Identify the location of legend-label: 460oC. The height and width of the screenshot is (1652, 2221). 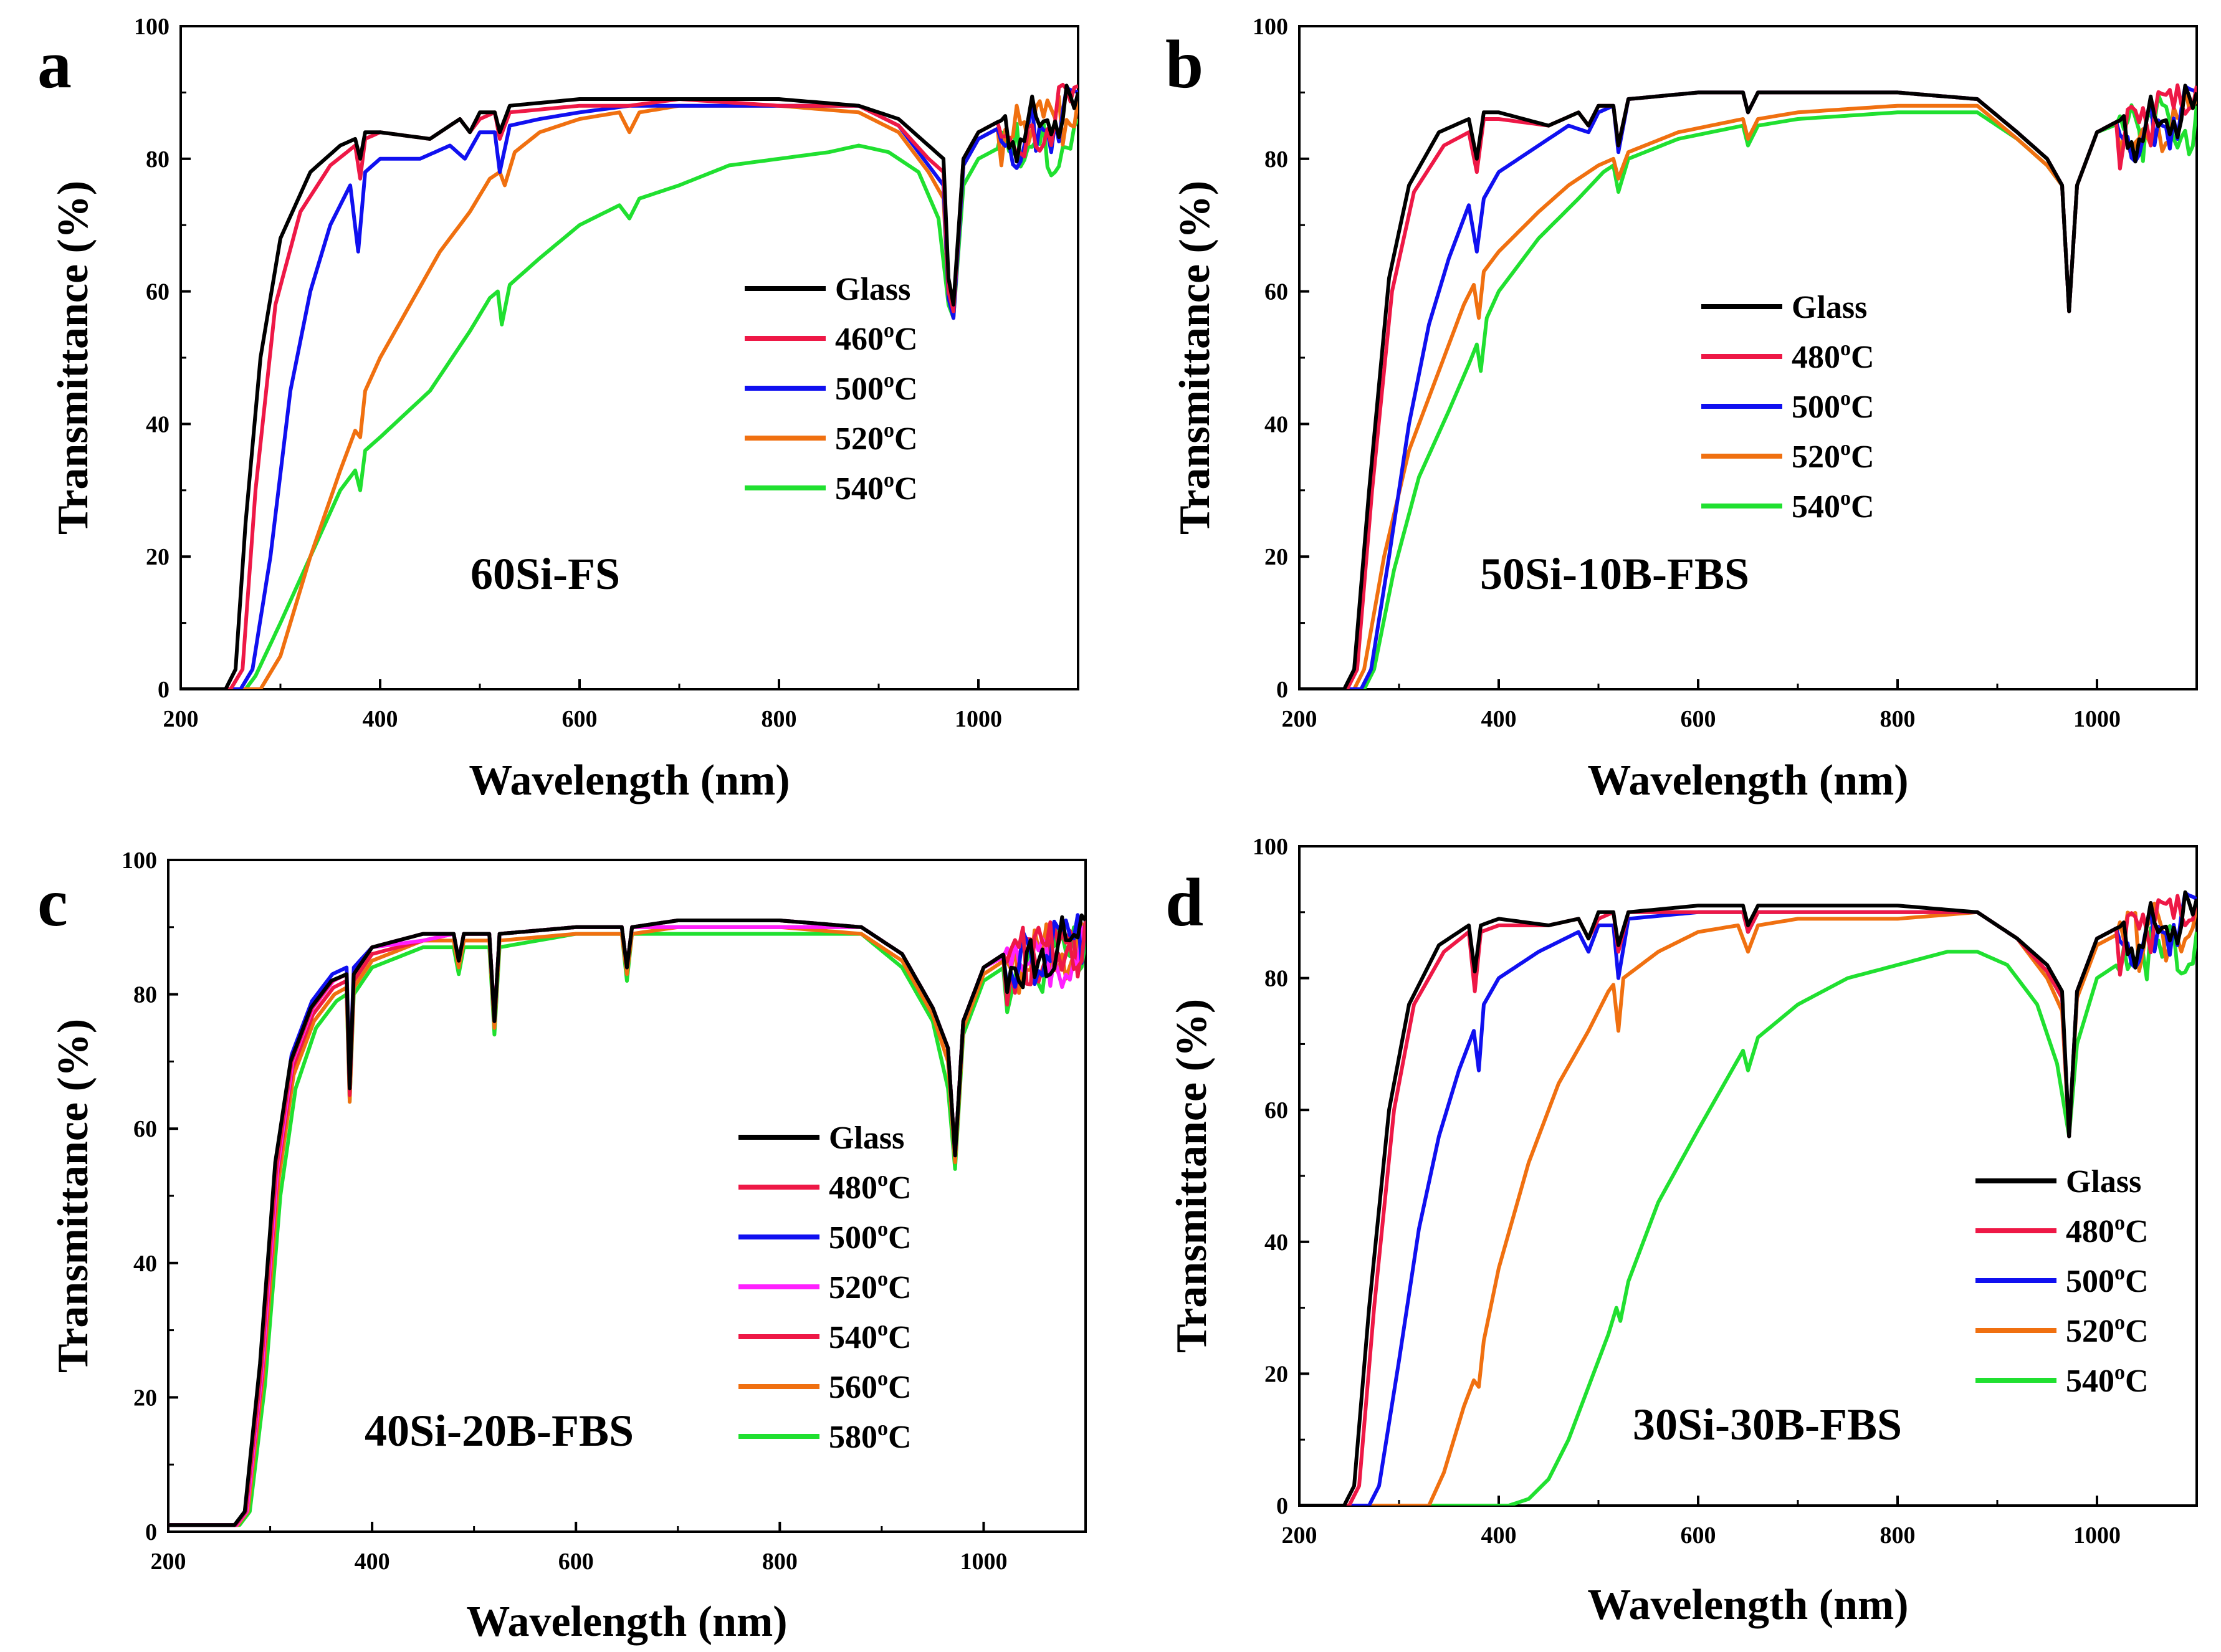
(876, 338).